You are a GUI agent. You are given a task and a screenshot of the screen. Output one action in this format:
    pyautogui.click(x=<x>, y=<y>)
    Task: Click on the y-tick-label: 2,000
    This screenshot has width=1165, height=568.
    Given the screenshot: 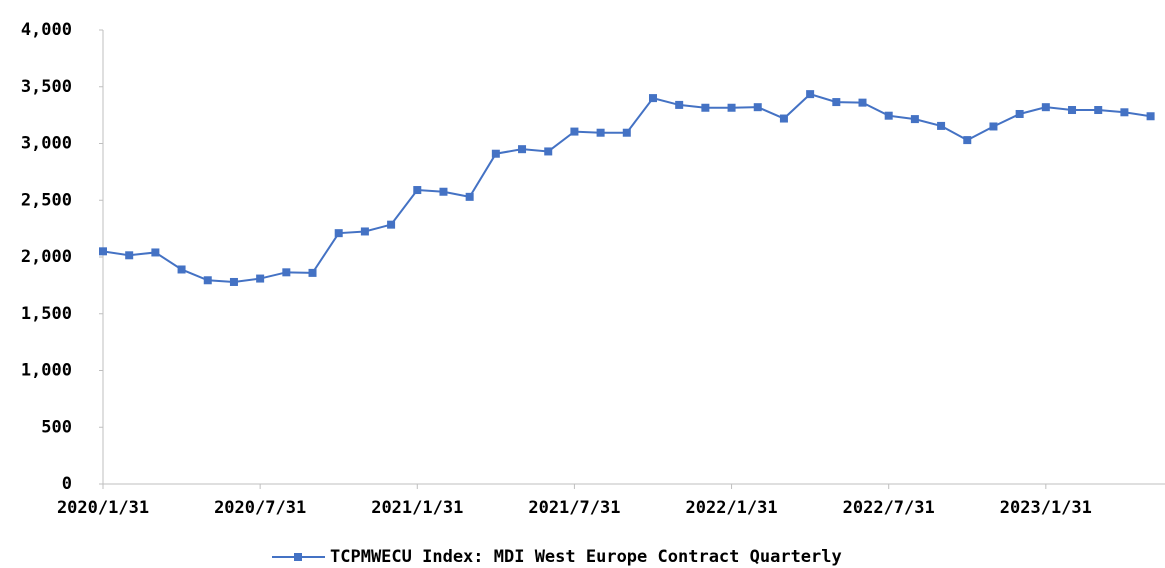 What is the action you would take?
    pyautogui.click(x=46, y=257)
    